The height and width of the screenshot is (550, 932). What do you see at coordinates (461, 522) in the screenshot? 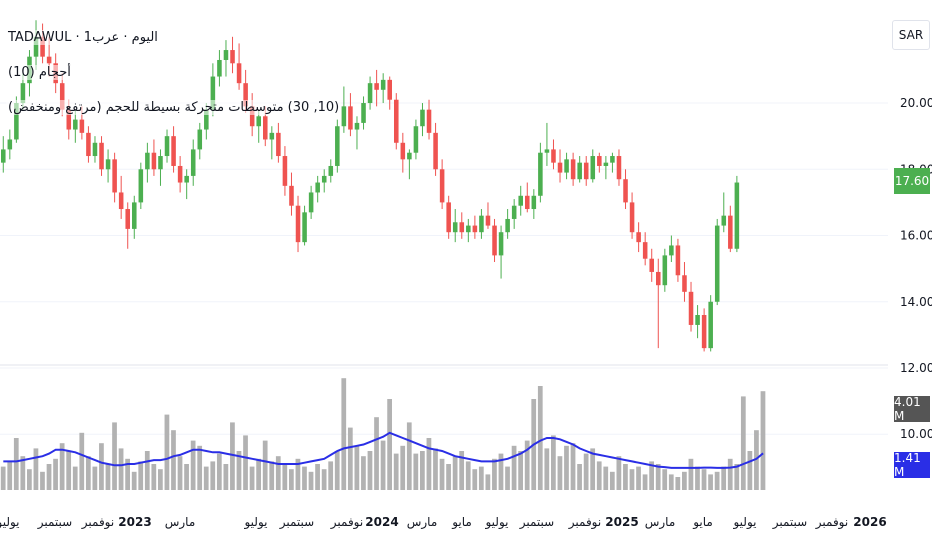
I see `time-axis-label: مايو` at bounding box center [461, 522].